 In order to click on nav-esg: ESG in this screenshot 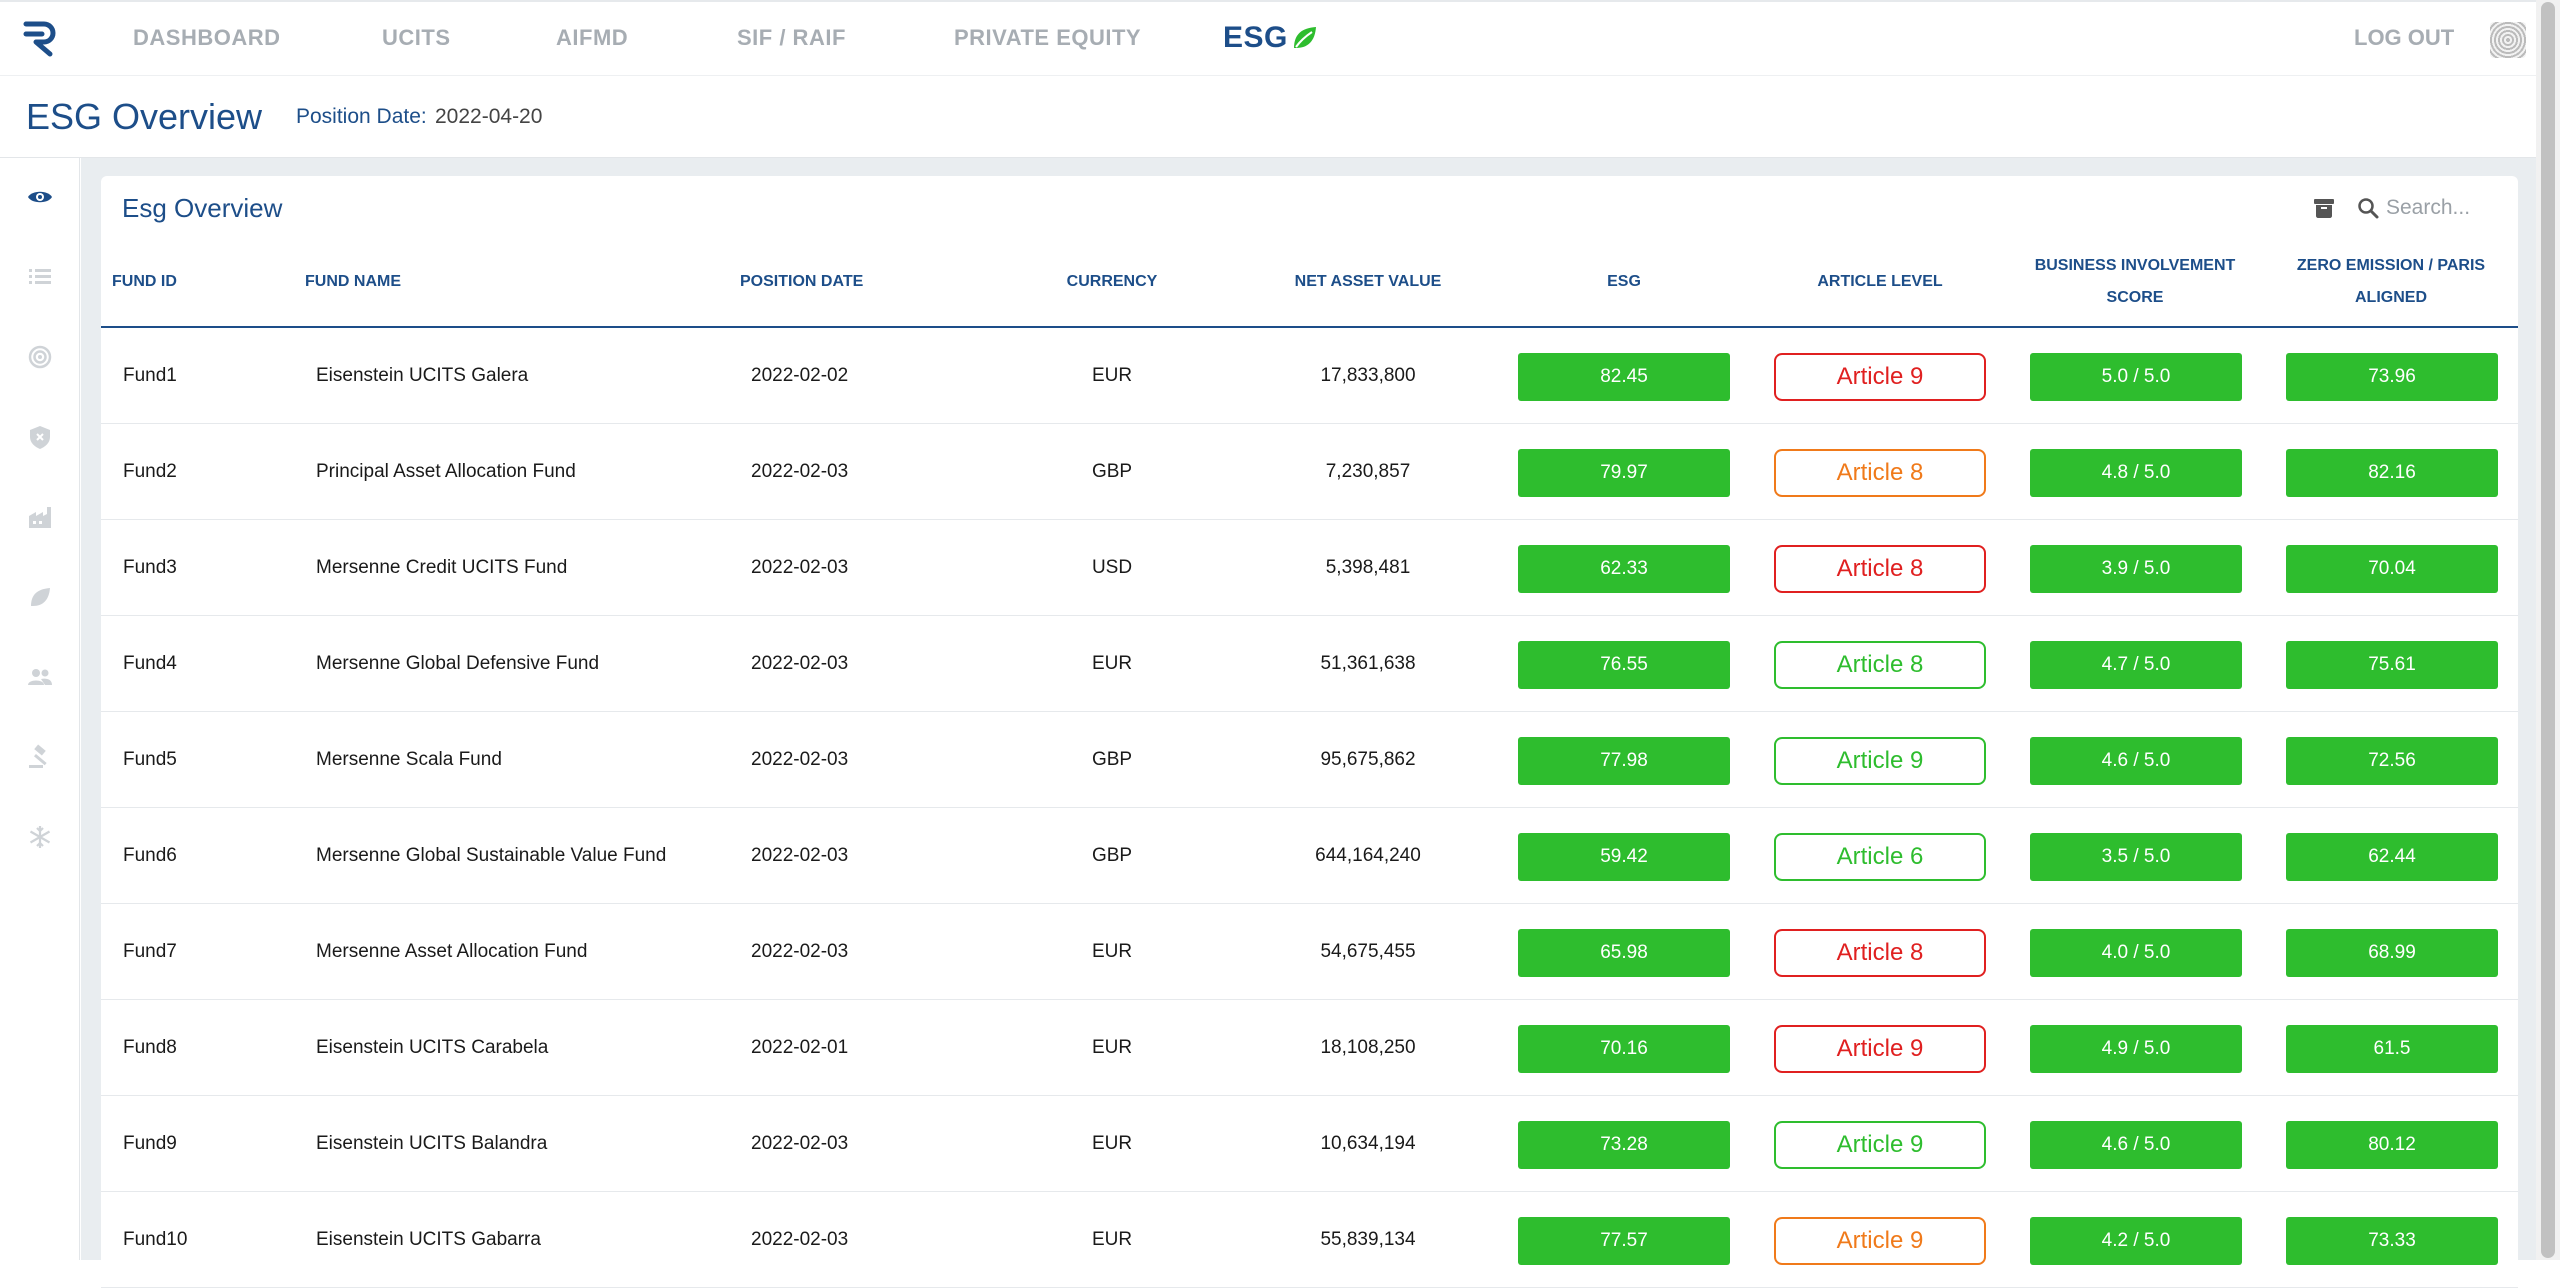, I will do `click(1270, 38)`.